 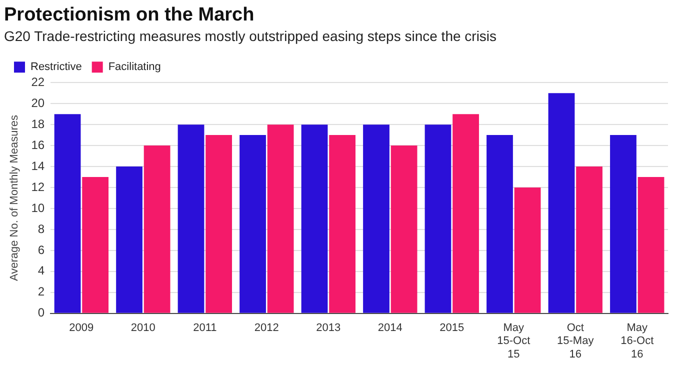 What do you see at coordinates (38, 165) in the screenshot?
I see `y-tick-label: 14` at bounding box center [38, 165].